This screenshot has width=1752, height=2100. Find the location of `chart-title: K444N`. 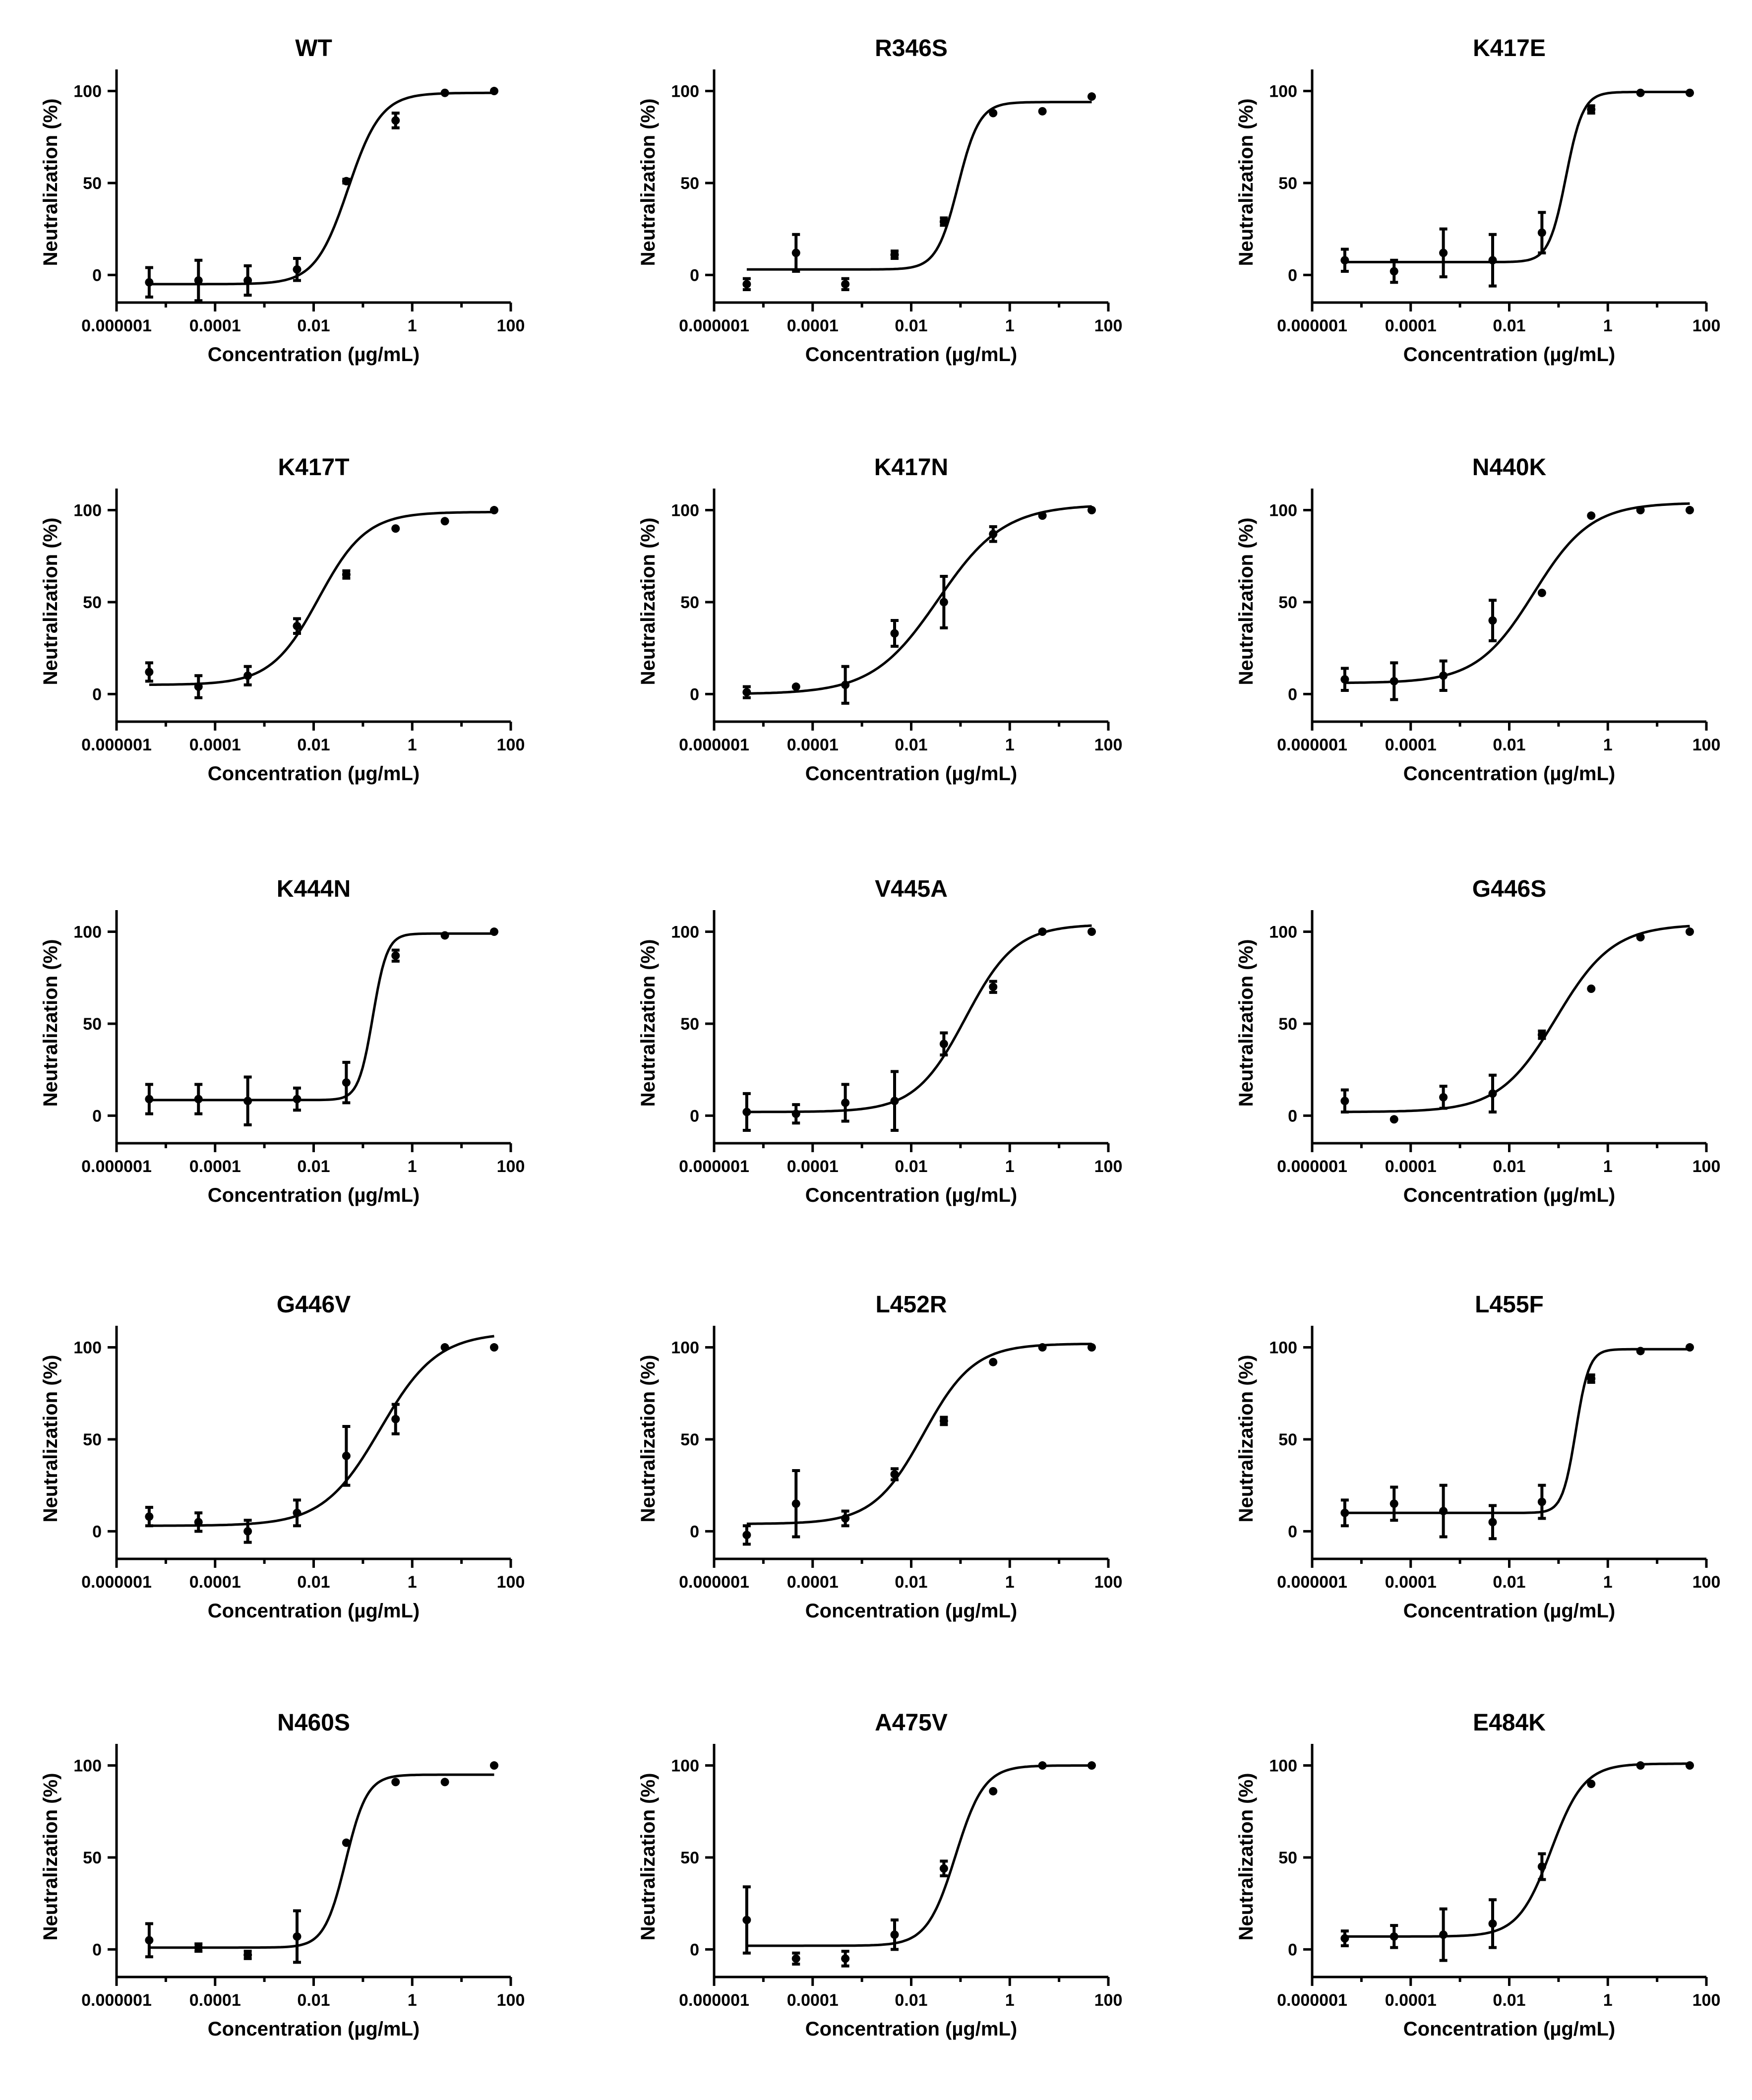

chart-title: K444N is located at coordinates (314, 889).